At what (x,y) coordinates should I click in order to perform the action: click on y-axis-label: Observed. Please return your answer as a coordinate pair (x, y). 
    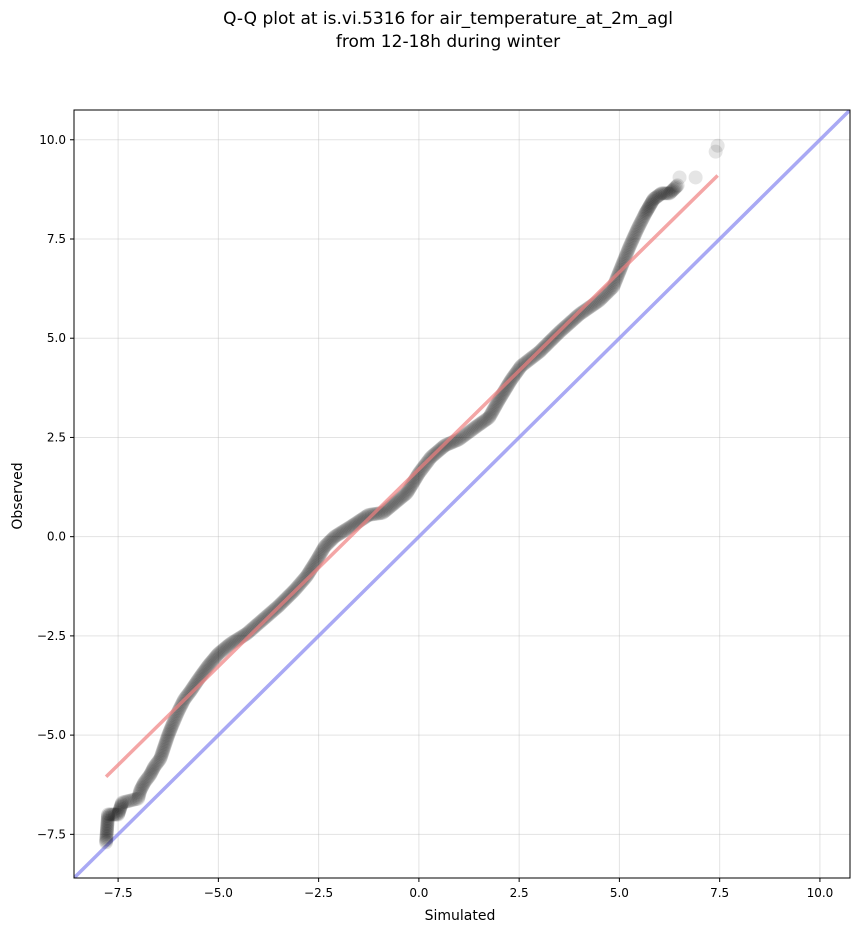
    Looking at the image, I should click on (18, 495).